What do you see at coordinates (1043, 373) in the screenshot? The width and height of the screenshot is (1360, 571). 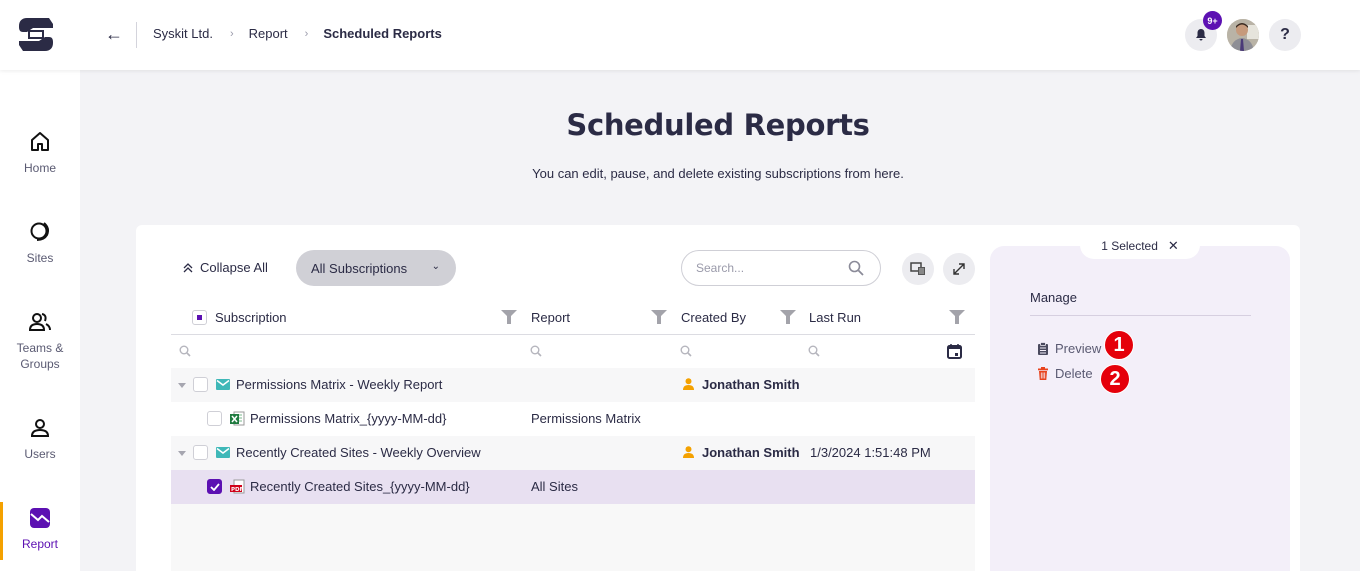 I see `trash-icon` at bounding box center [1043, 373].